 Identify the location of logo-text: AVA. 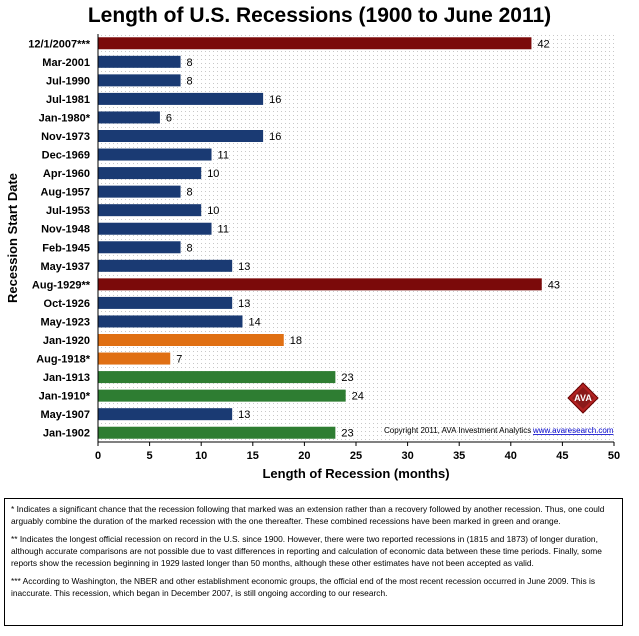
(583, 398).